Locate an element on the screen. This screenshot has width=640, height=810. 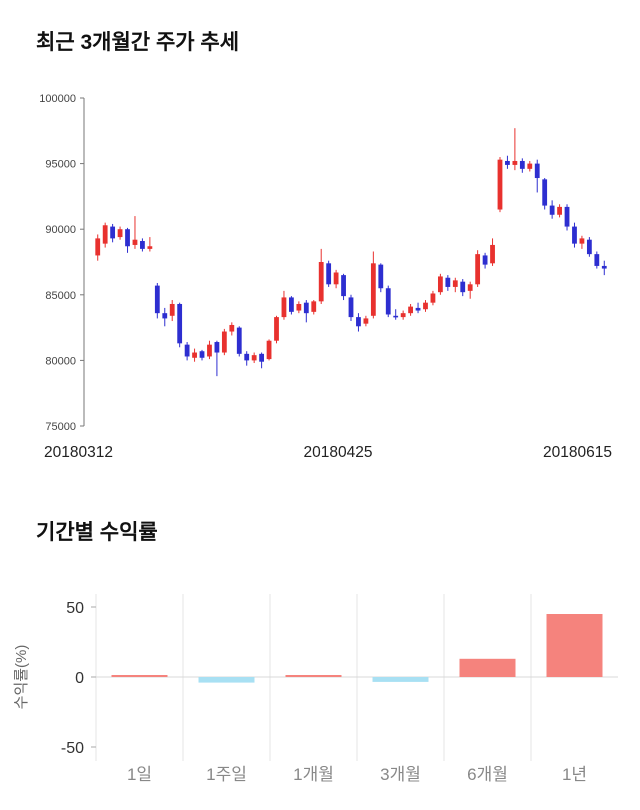
svg-text: 95000 is located at coordinates (60, 165).